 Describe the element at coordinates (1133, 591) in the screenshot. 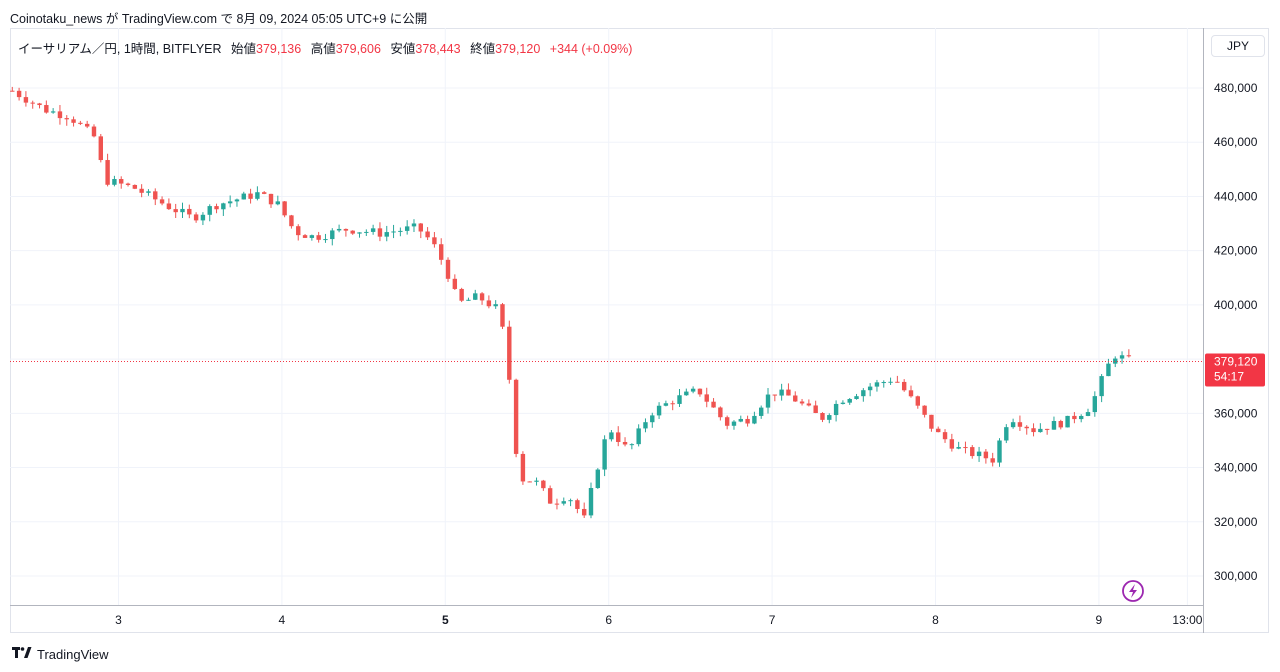

I see `lightning-icon` at that location.